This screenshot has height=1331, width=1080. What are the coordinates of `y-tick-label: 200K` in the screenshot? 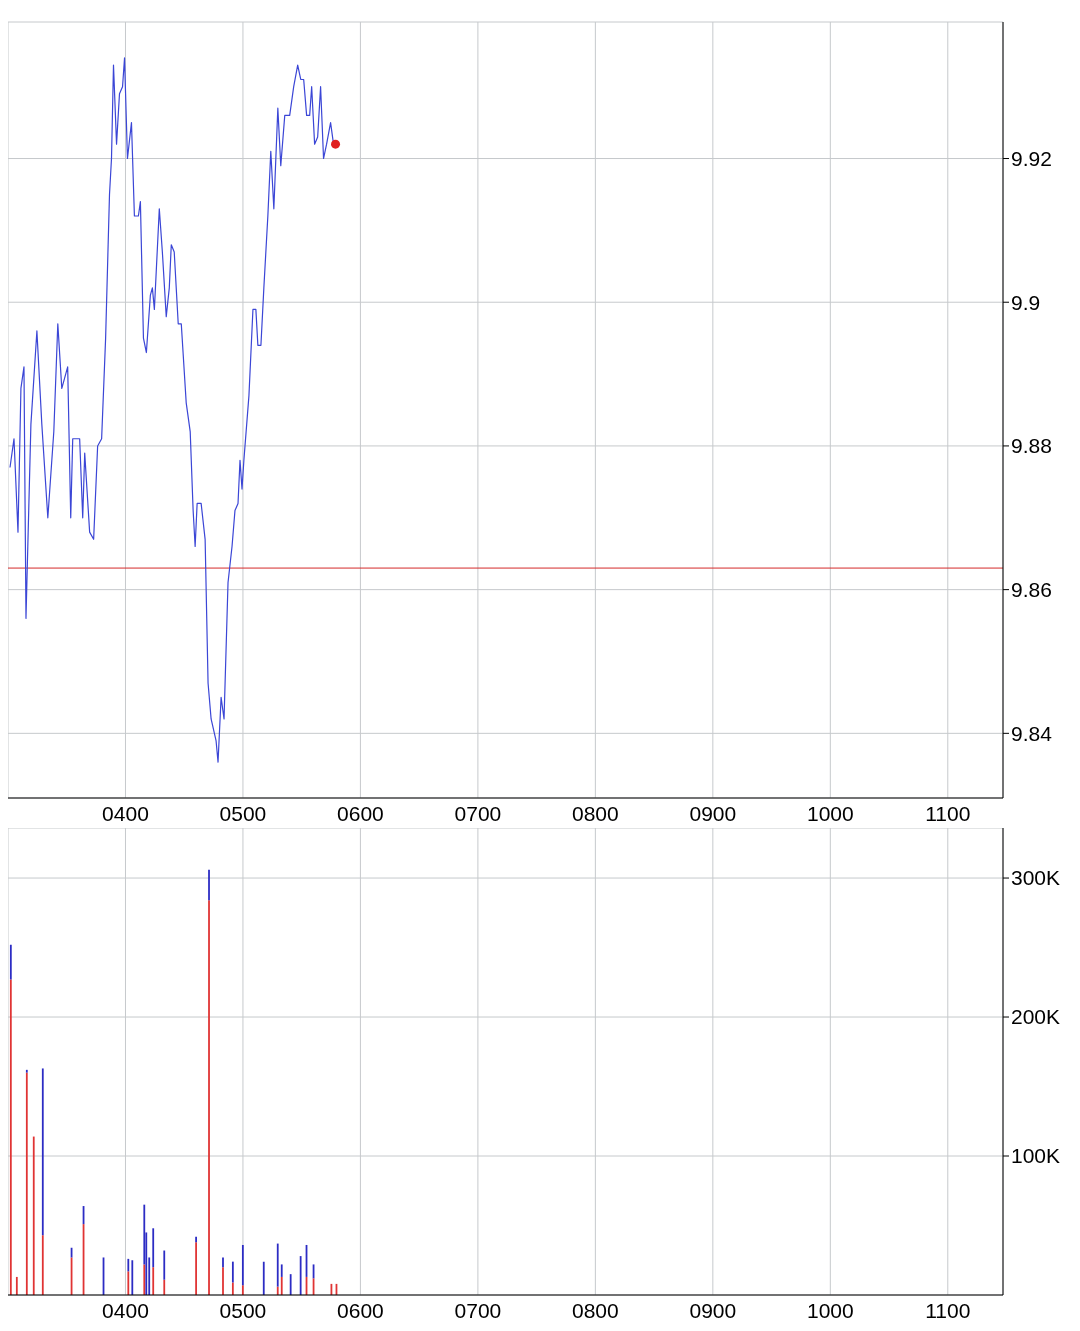 It's located at (1036, 1017).